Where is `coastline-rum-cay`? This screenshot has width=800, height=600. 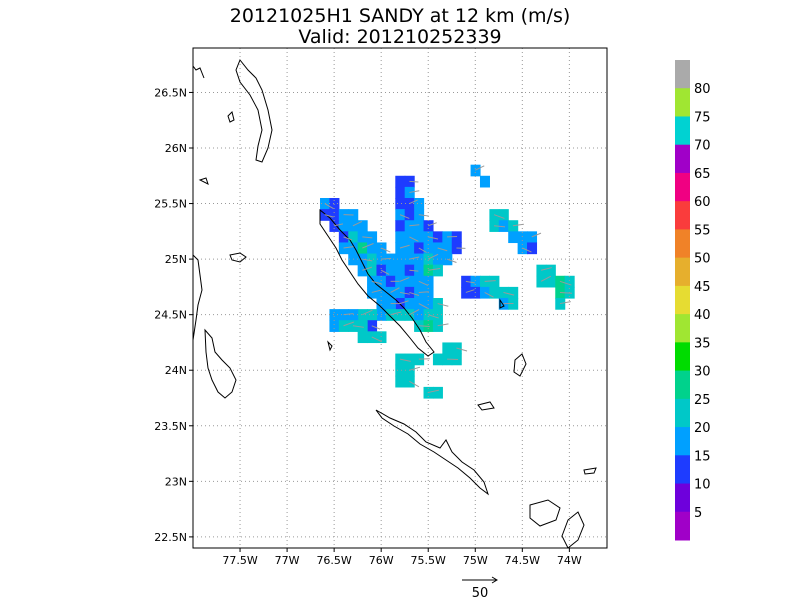 coastline-rum-cay is located at coordinates (486, 406).